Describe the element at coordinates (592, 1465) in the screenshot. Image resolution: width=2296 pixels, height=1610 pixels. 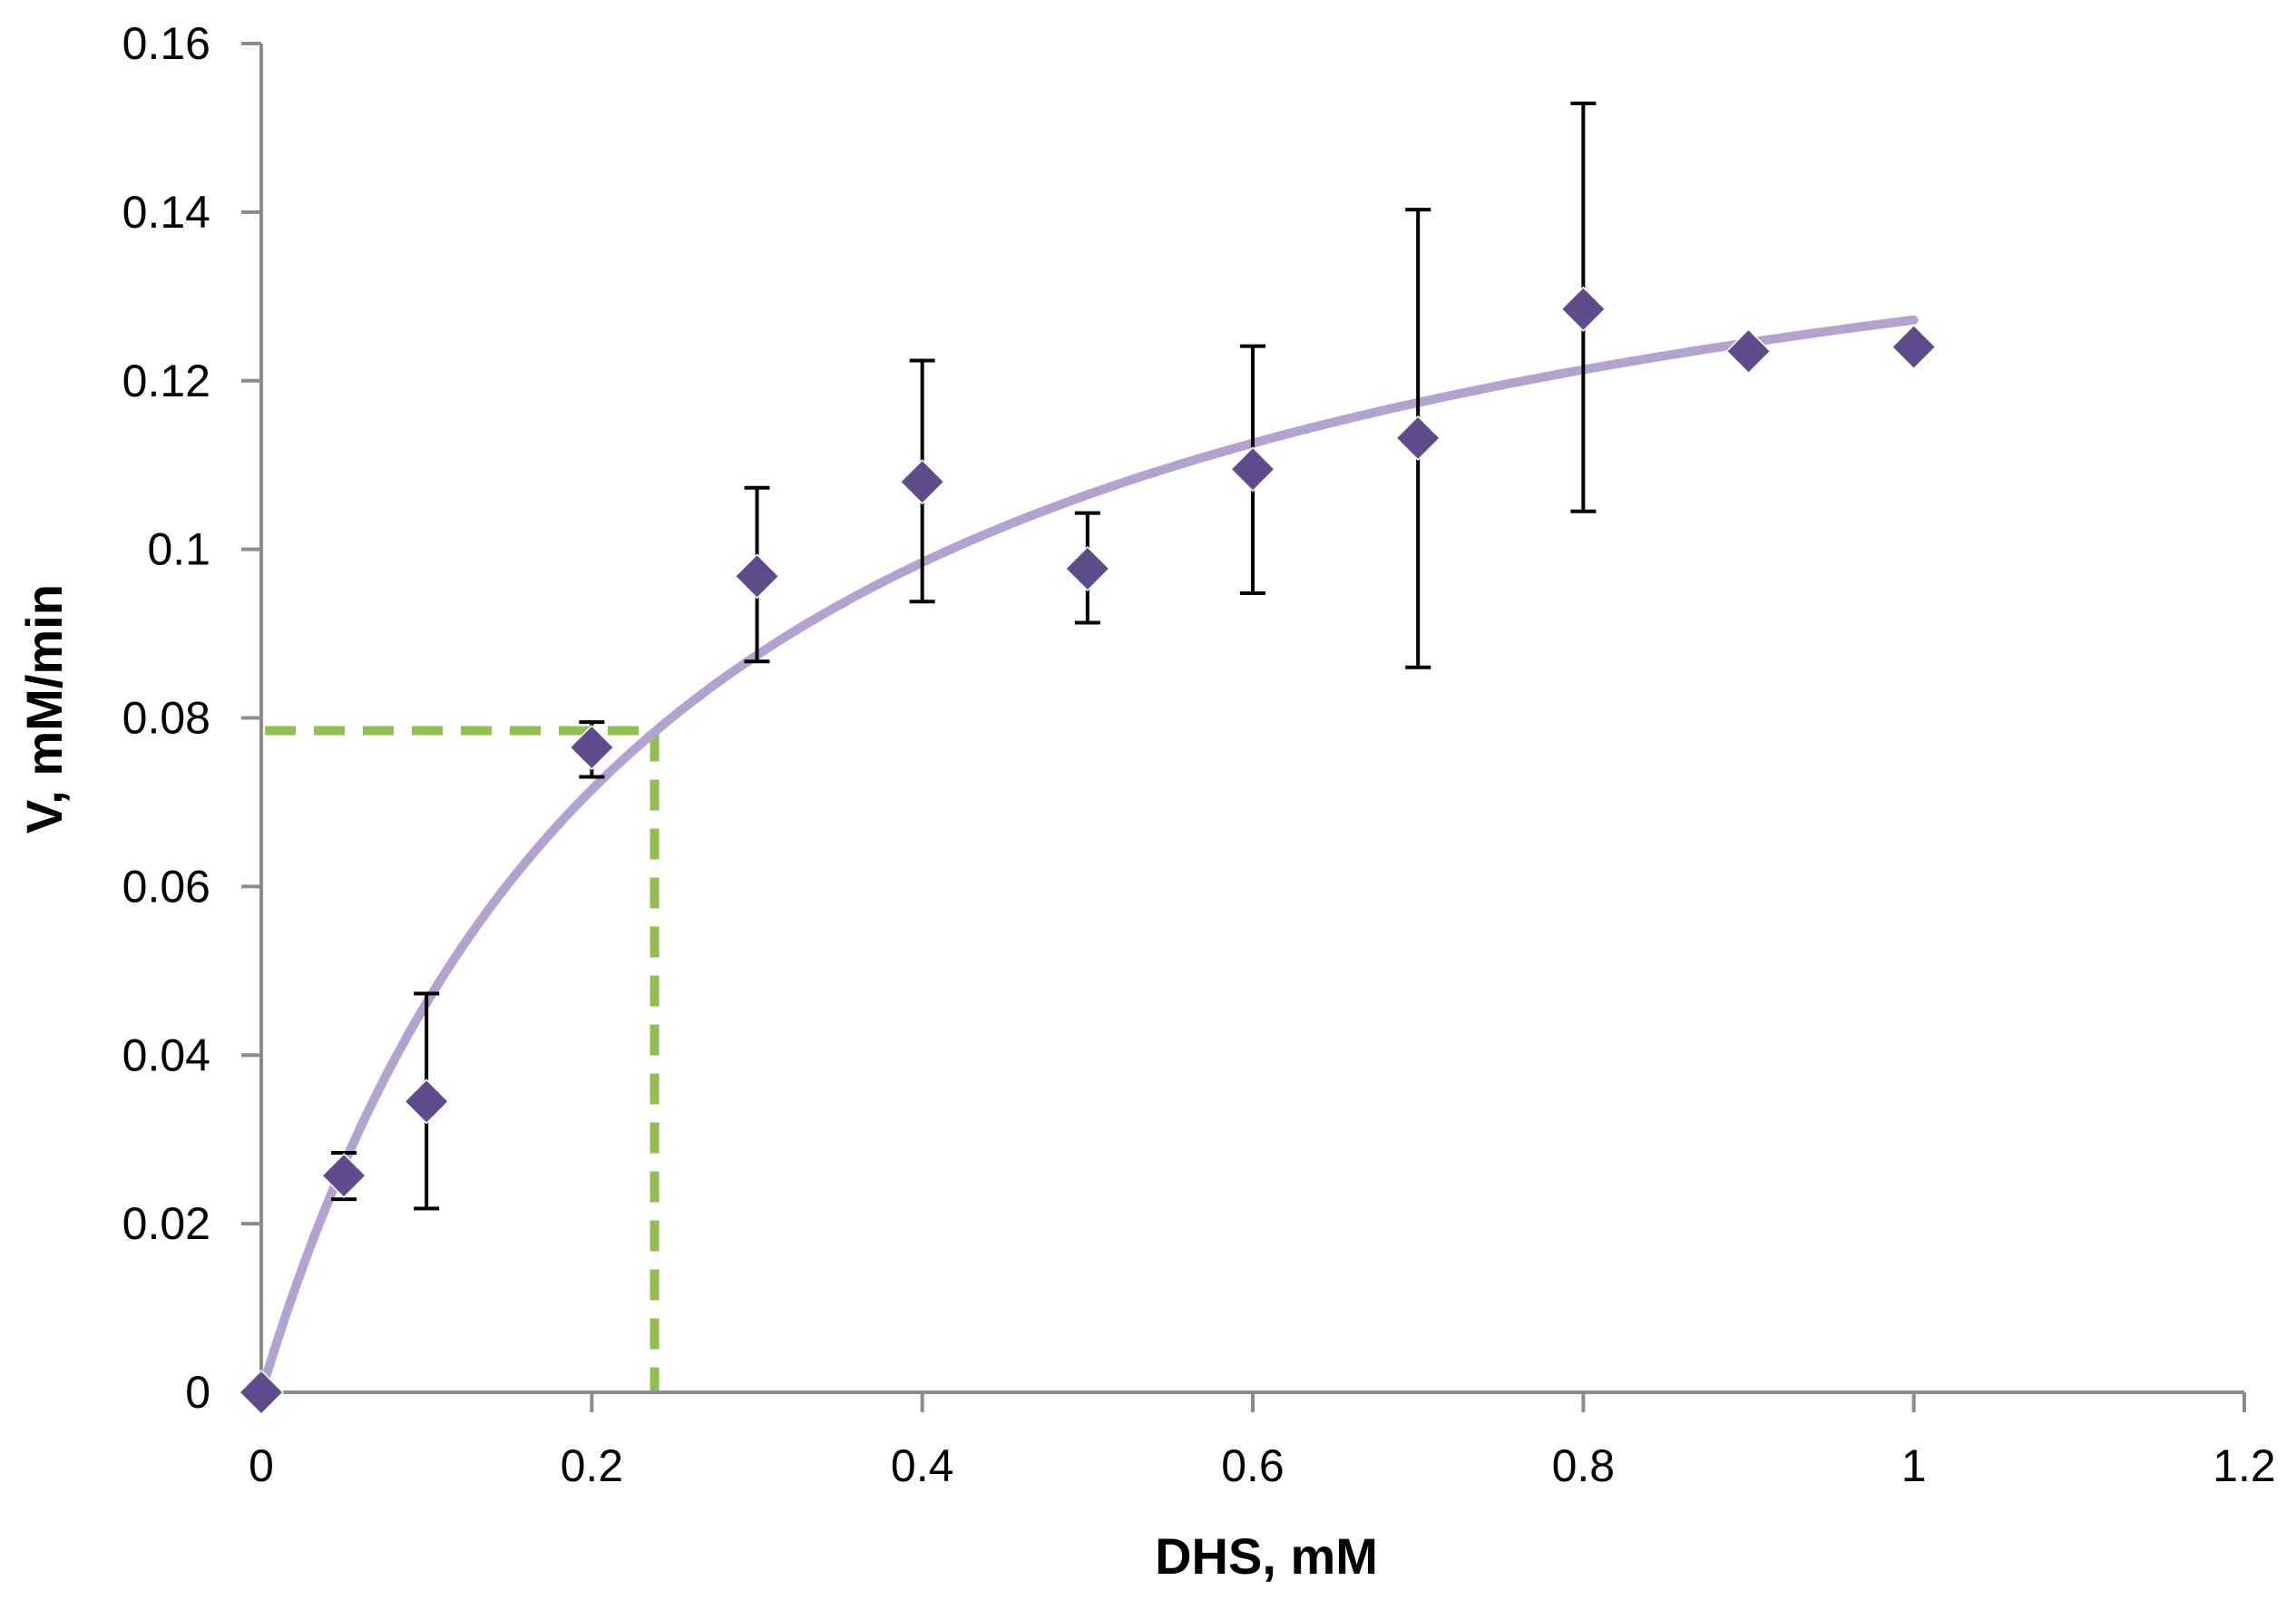
I see `x-tick-label: 0.2` at that location.